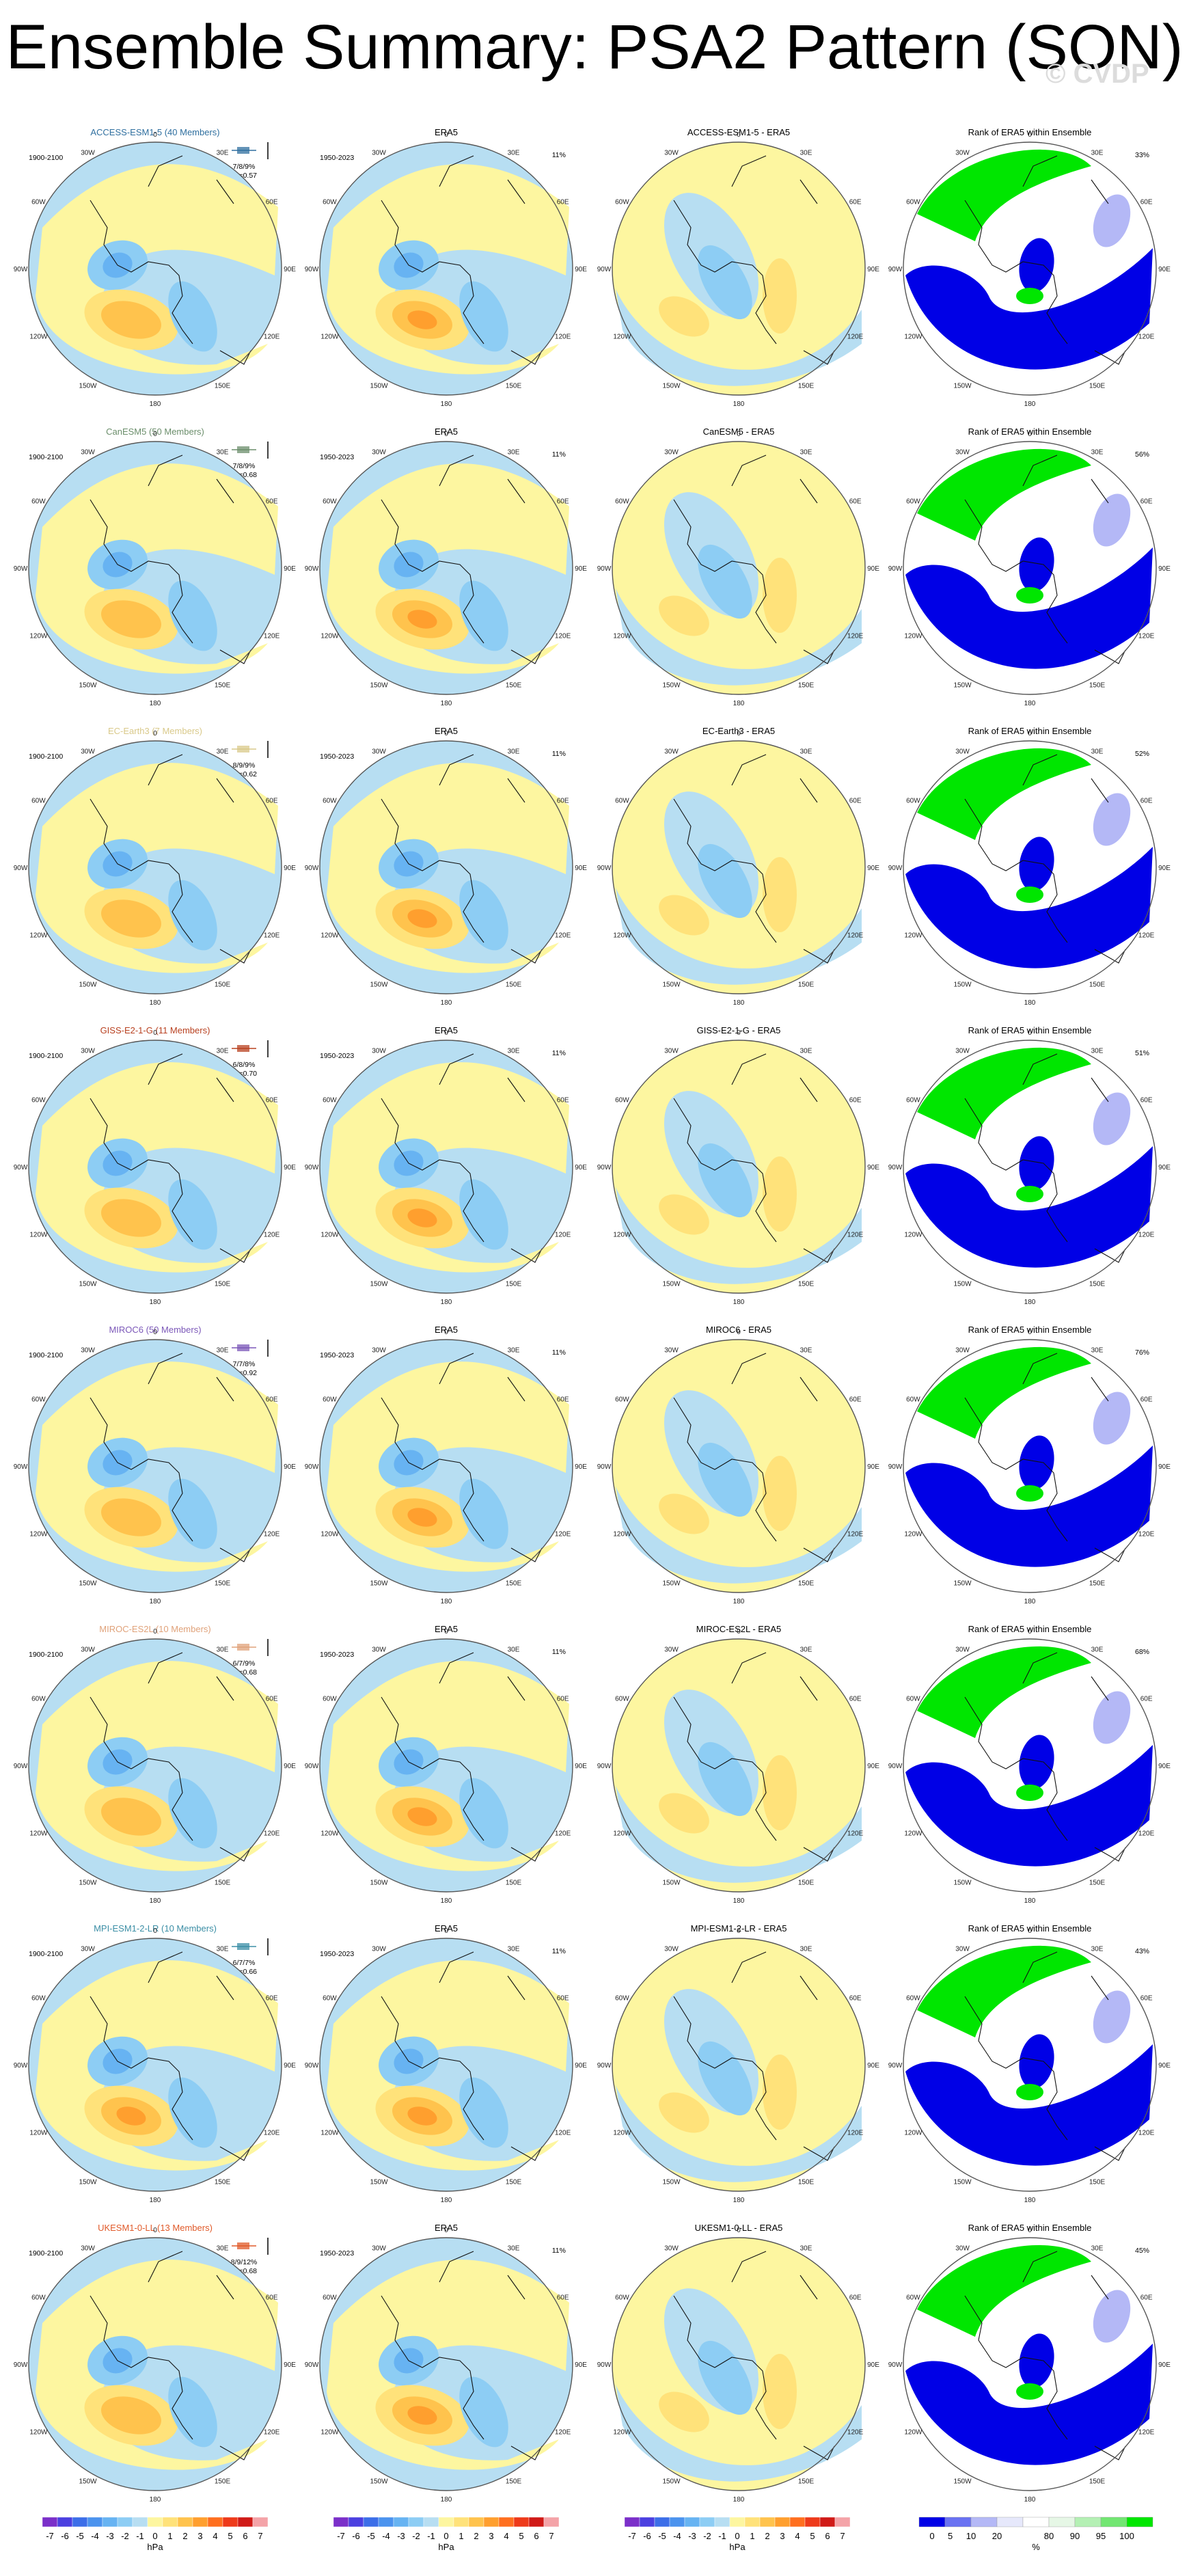 The width and height of the screenshot is (1189, 2576). What do you see at coordinates (1030, 1931) in the screenshot?
I see `longitude-label: 0` at bounding box center [1030, 1931].